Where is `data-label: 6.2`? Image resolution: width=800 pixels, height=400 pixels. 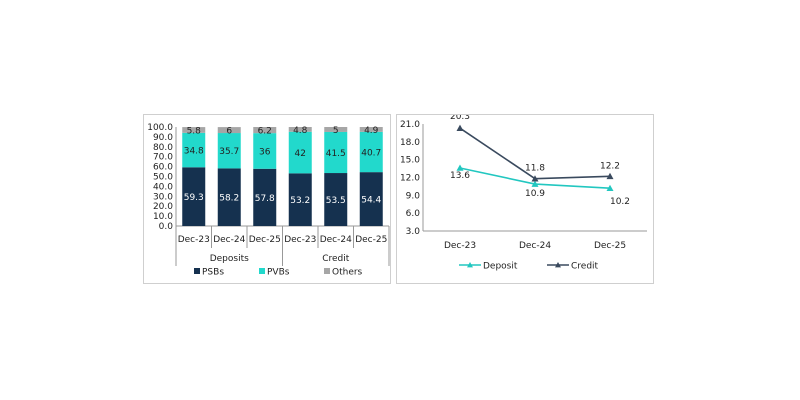 data-label: 6.2 is located at coordinates (265, 132).